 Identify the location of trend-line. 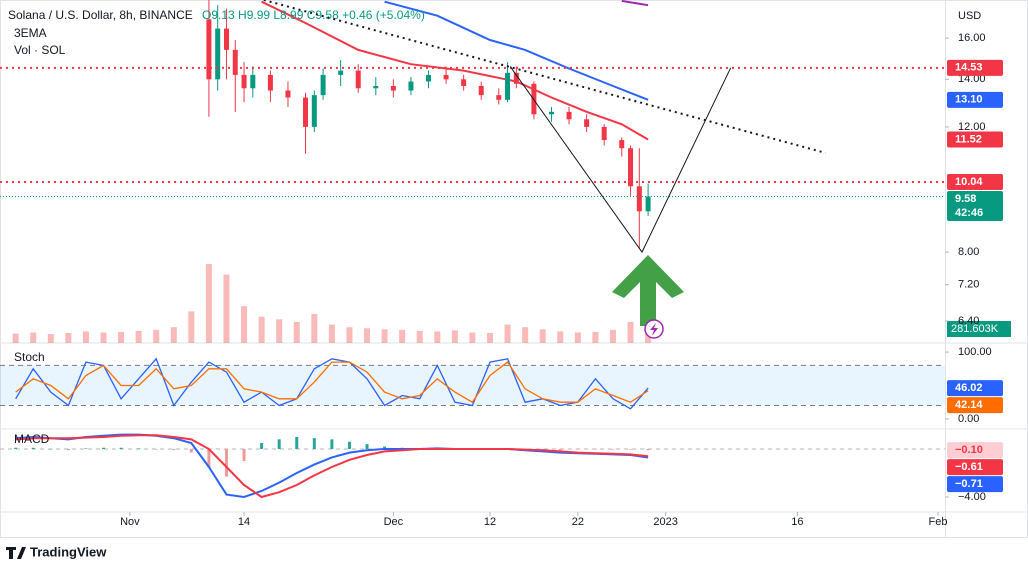
(544, 77).